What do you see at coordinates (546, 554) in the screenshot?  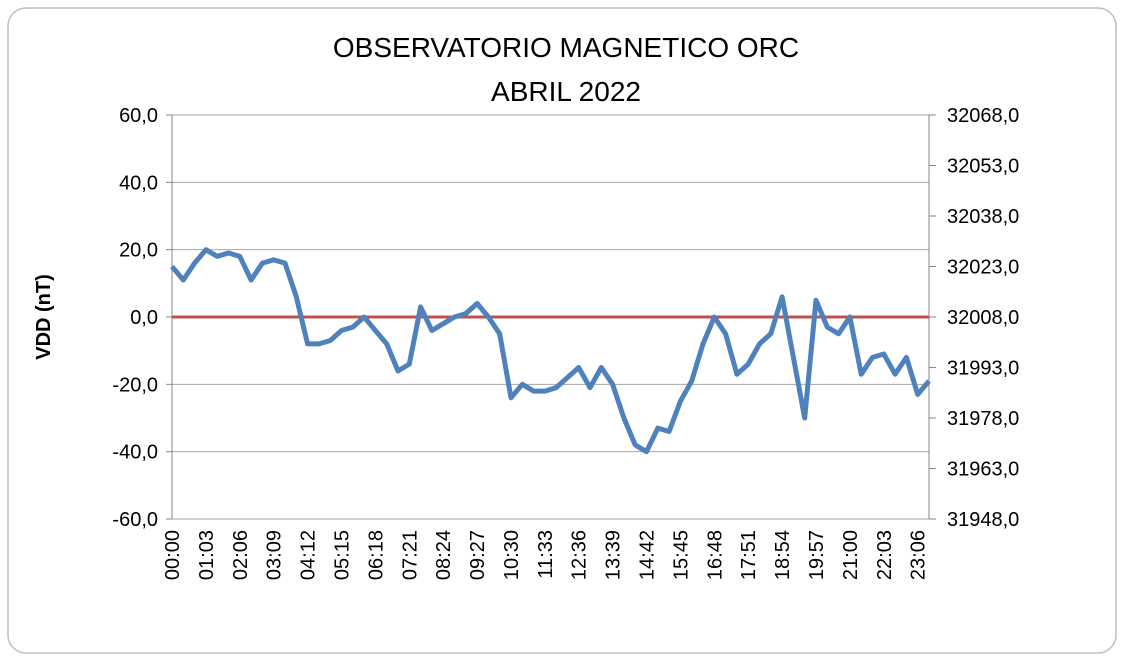 I see `x-tick-label: 11:33` at bounding box center [546, 554].